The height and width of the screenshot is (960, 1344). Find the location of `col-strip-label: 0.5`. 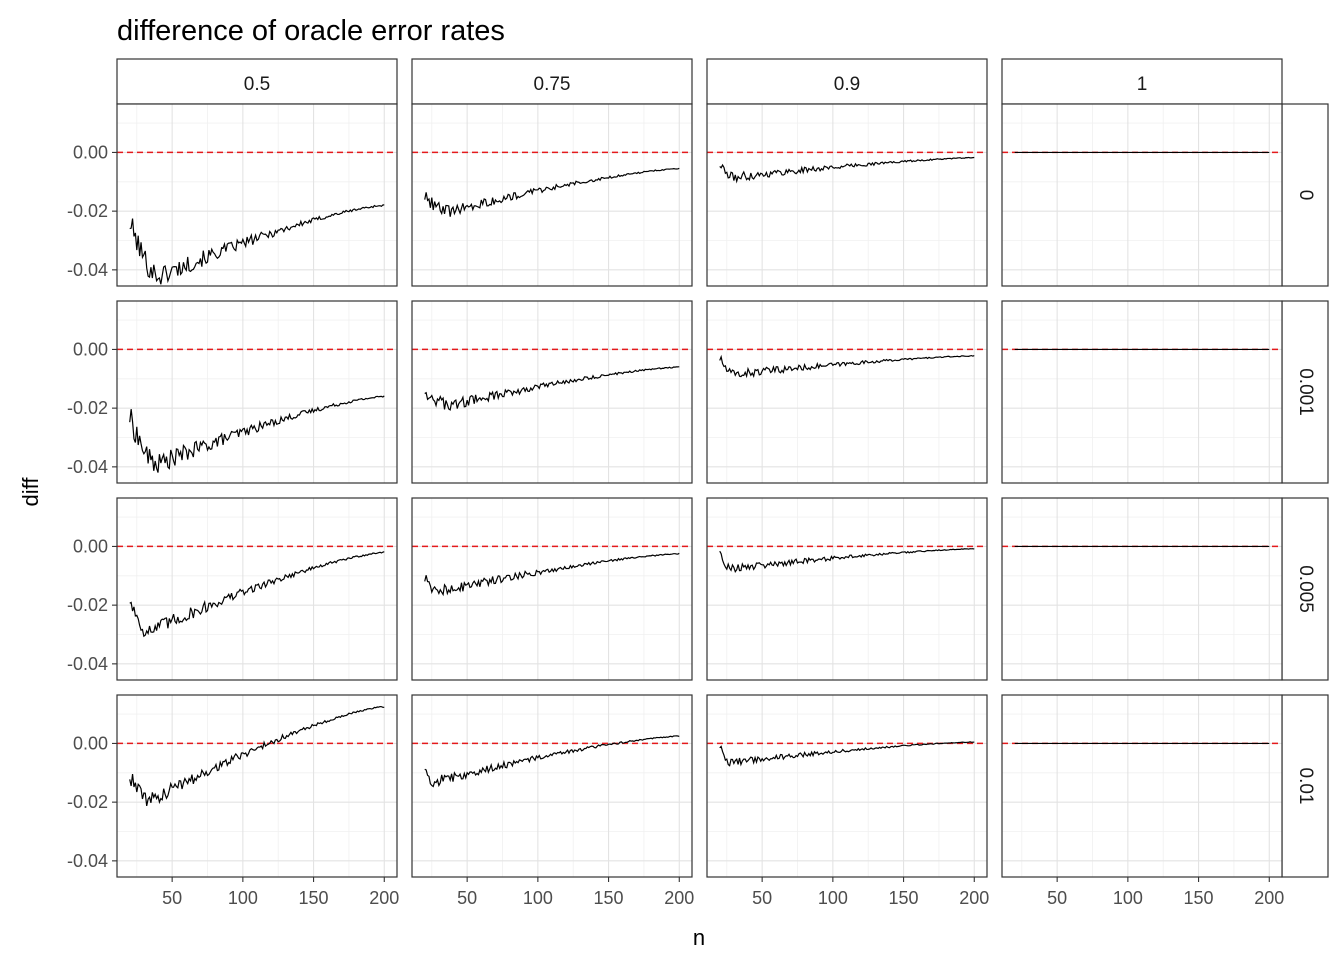

col-strip-label: 0.5 is located at coordinates (257, 84).